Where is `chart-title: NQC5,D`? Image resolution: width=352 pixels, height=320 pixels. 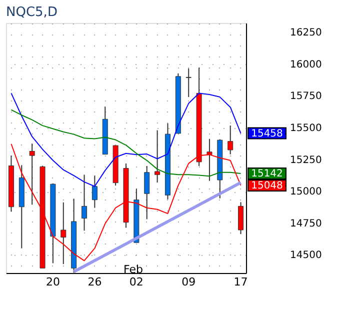
chart-title: NQC5,D is located at coordinates (32, 12).